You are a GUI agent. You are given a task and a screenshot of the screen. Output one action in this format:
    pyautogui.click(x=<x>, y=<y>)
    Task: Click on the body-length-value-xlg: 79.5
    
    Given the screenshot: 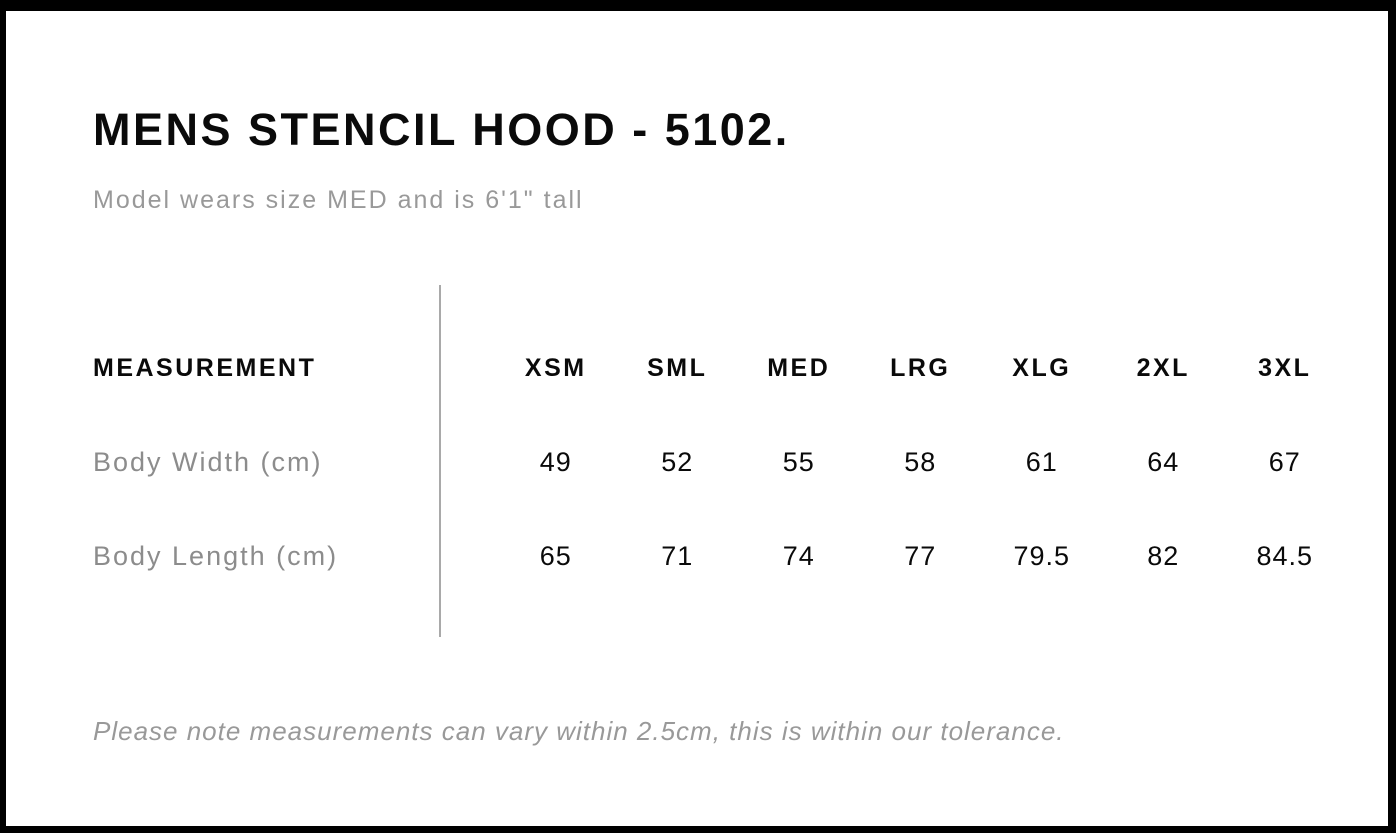 What is the action you would take?
    pyautogui.click(x=1042, y=555)
    